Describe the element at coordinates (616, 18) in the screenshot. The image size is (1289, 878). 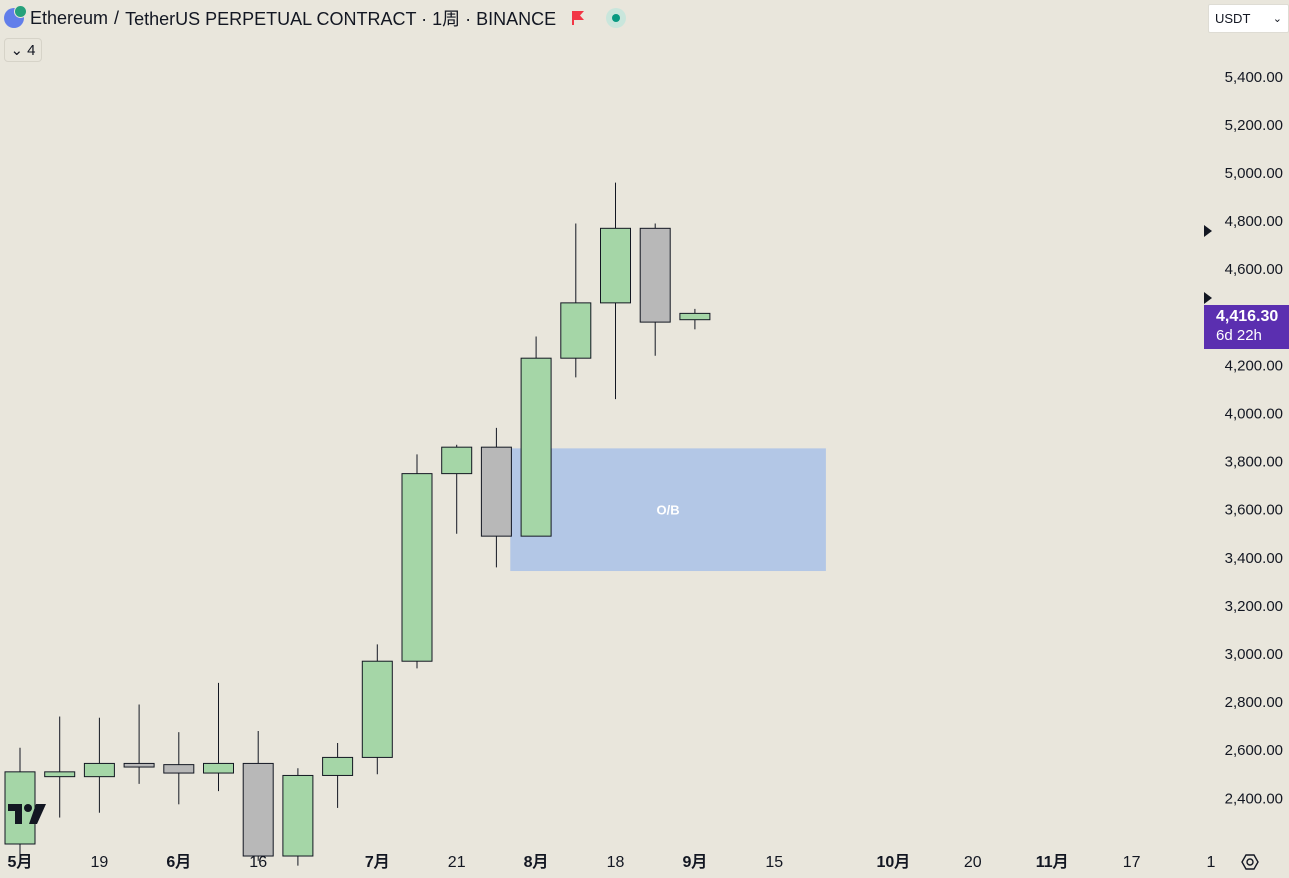
I see `market-status-icon` at that location.